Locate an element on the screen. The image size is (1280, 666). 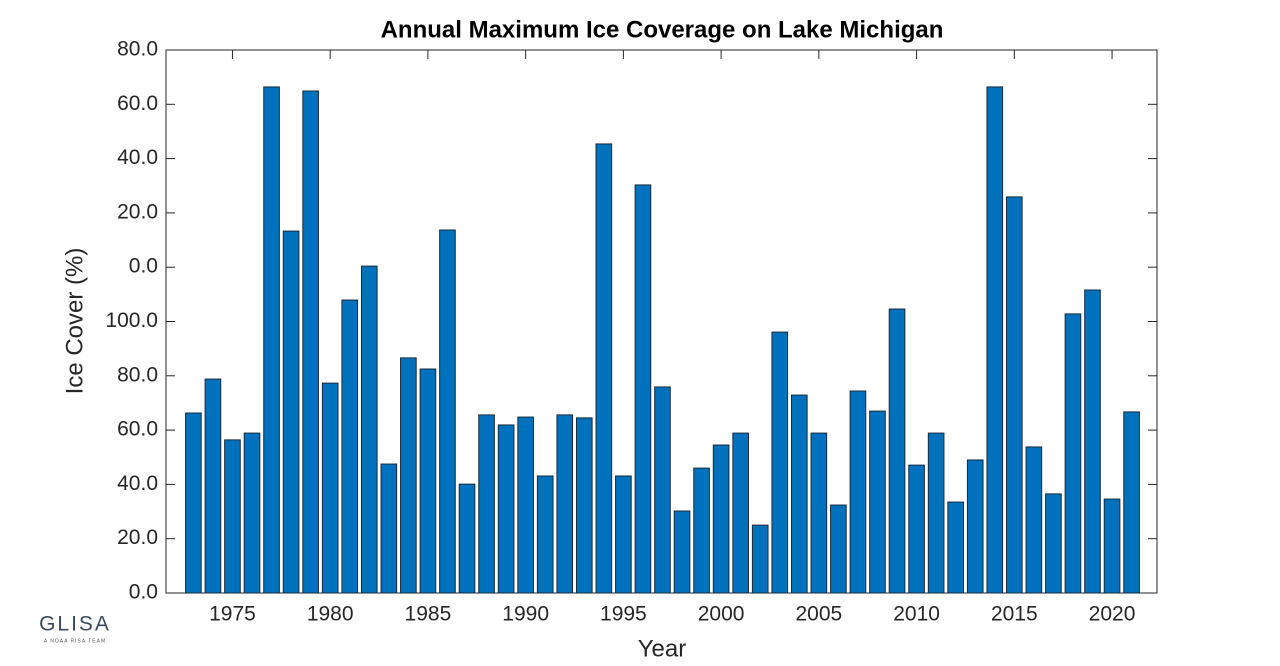
y-axis-label: Ice Cover (%) is located at coordinates (74, 321).